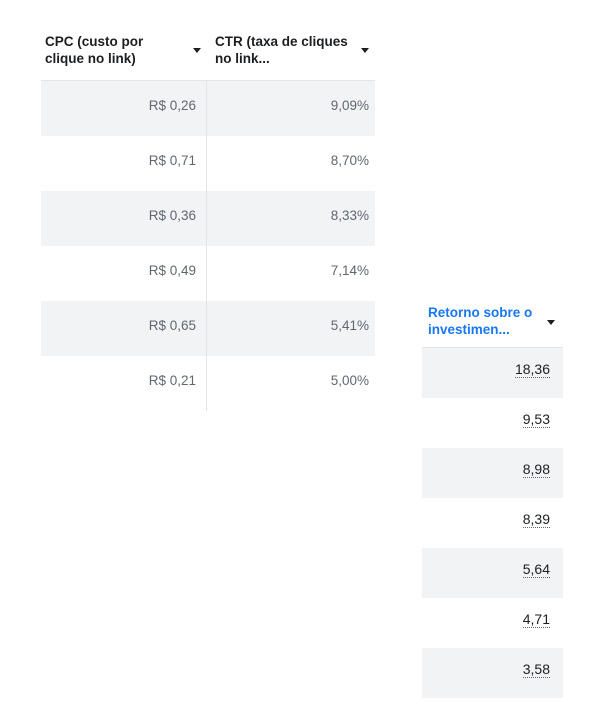 This screenshot has height=716, width=600. I want to click on roi-value: 4,71, so click(536, 619).